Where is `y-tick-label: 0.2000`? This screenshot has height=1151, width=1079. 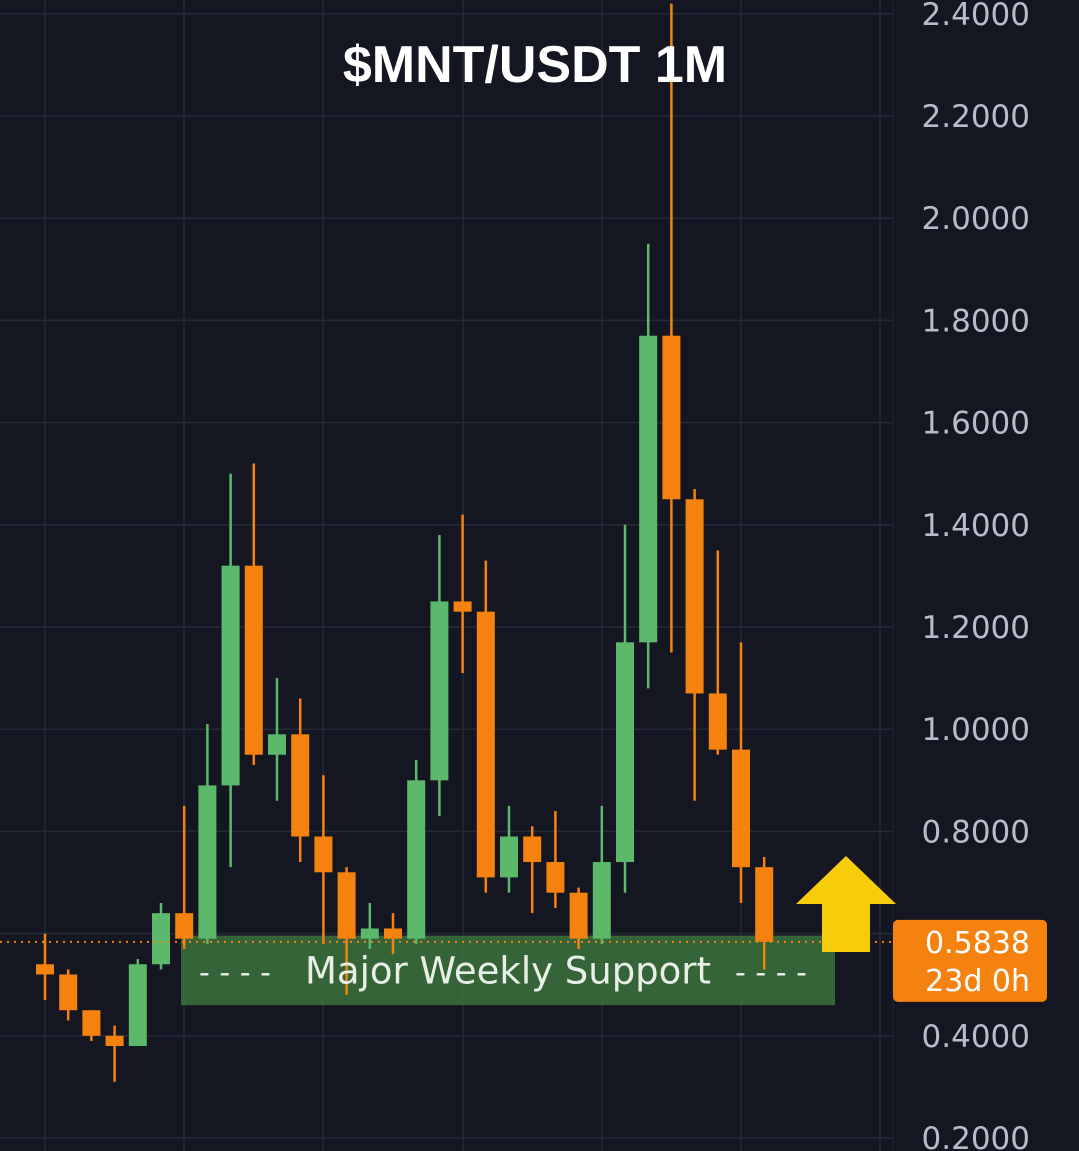
y-tick-label: 0.2000 is located at coordinates (976, 1136).